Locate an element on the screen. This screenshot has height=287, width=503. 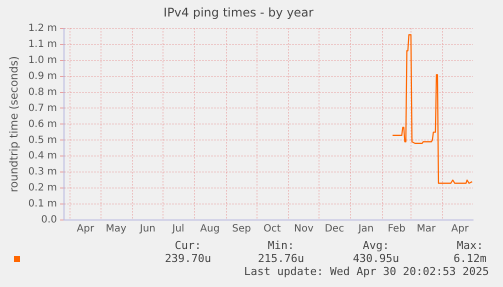
y-tick-label: 0.7 m is located at coordinates (43, 108).